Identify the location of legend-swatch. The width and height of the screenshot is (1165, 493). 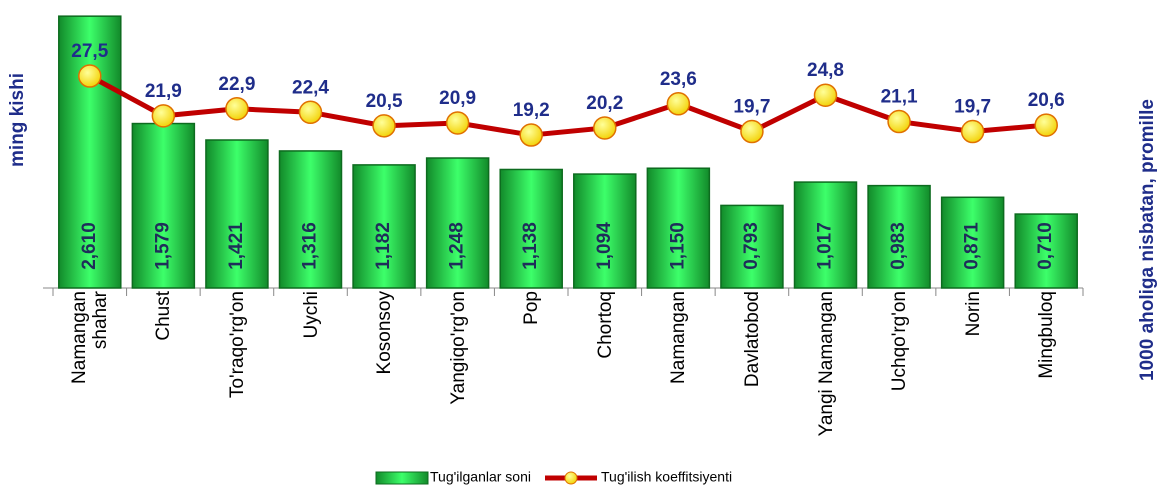
(402, 478).